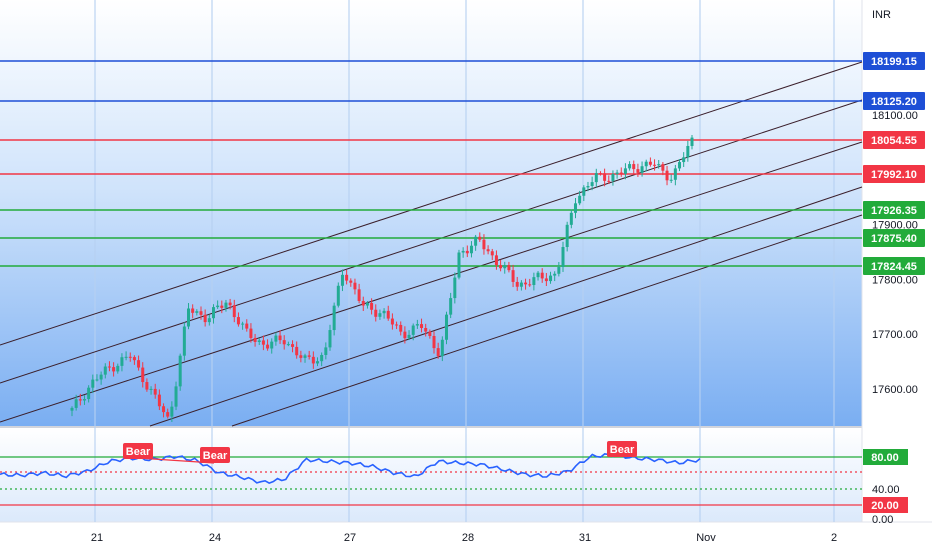 The height and width of the screenshot is (550, 932). Describe the element at coordinates (895, 116) in the screenshot. I see `price-tick-label: 18100.00` at that location.